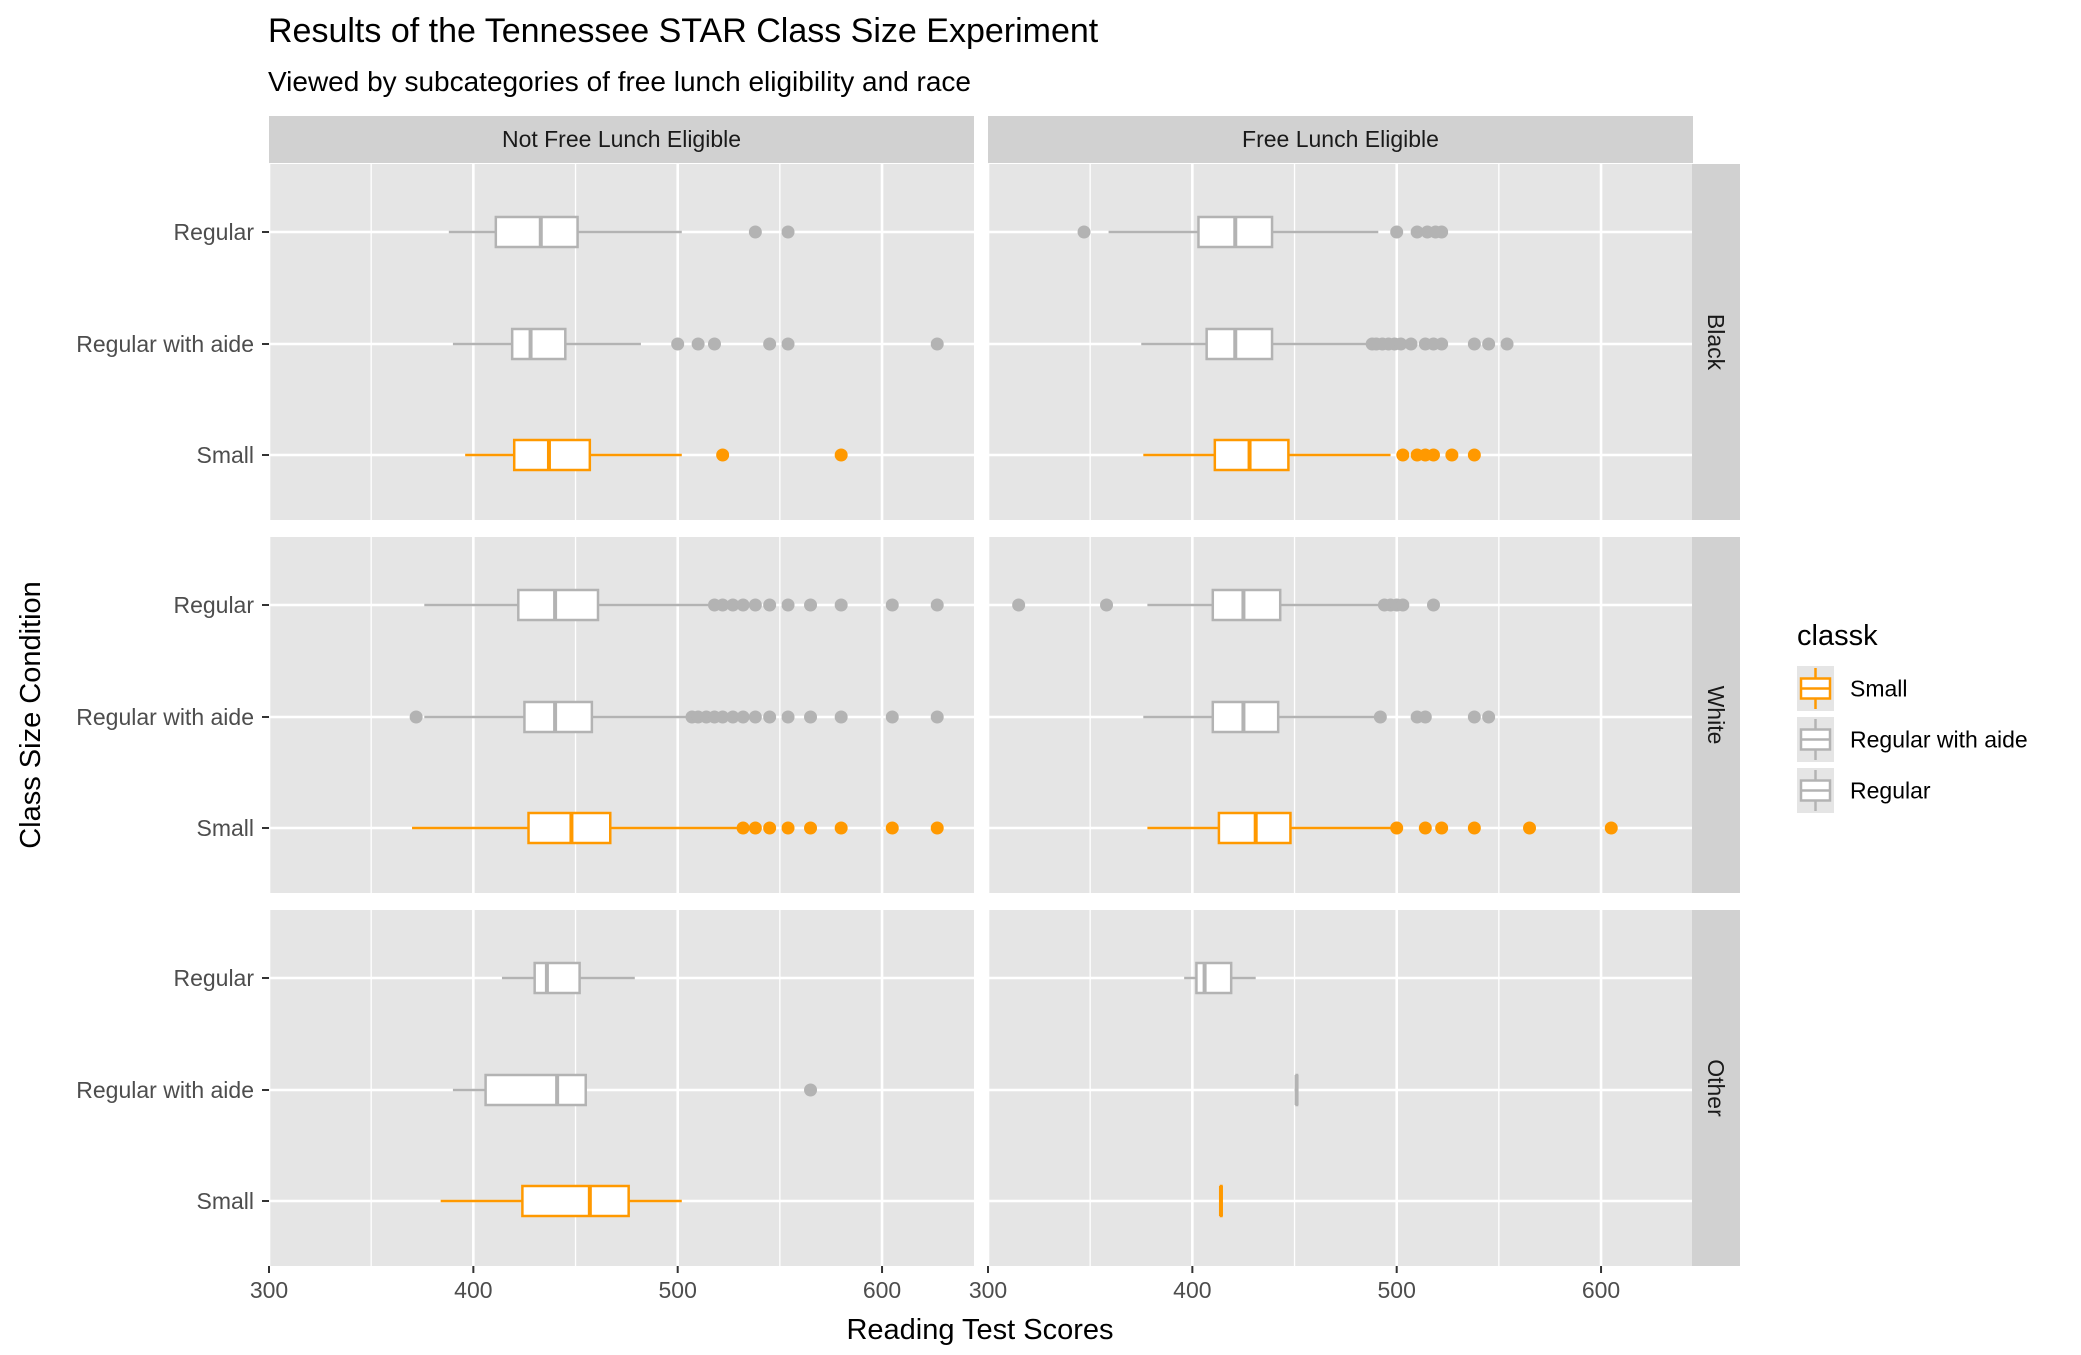  I want to click on facet-panel-not-free-lunch-eligible-white, so click(620, 715).